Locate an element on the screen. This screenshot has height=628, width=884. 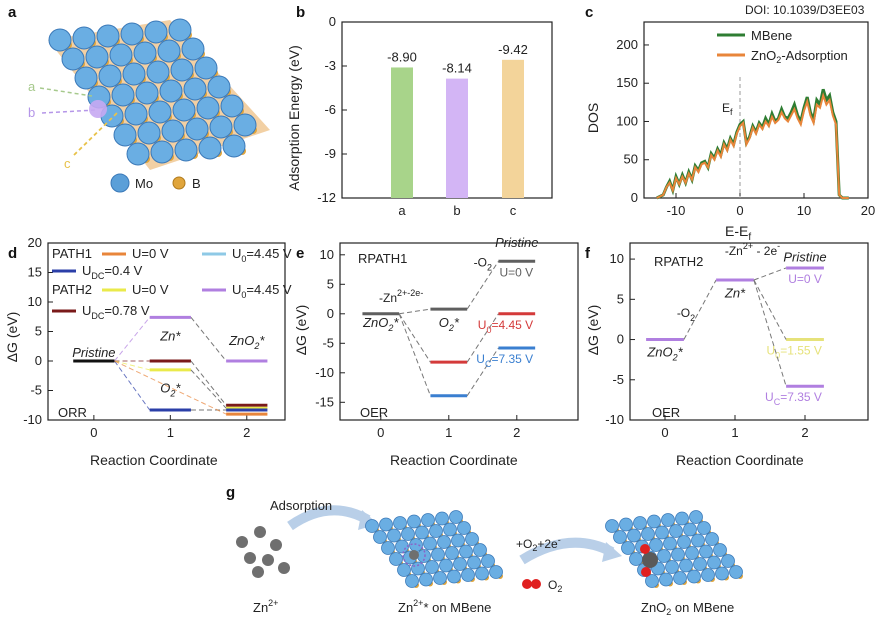
series-label: UC=7.35 V is located at coordinates (504, 360).